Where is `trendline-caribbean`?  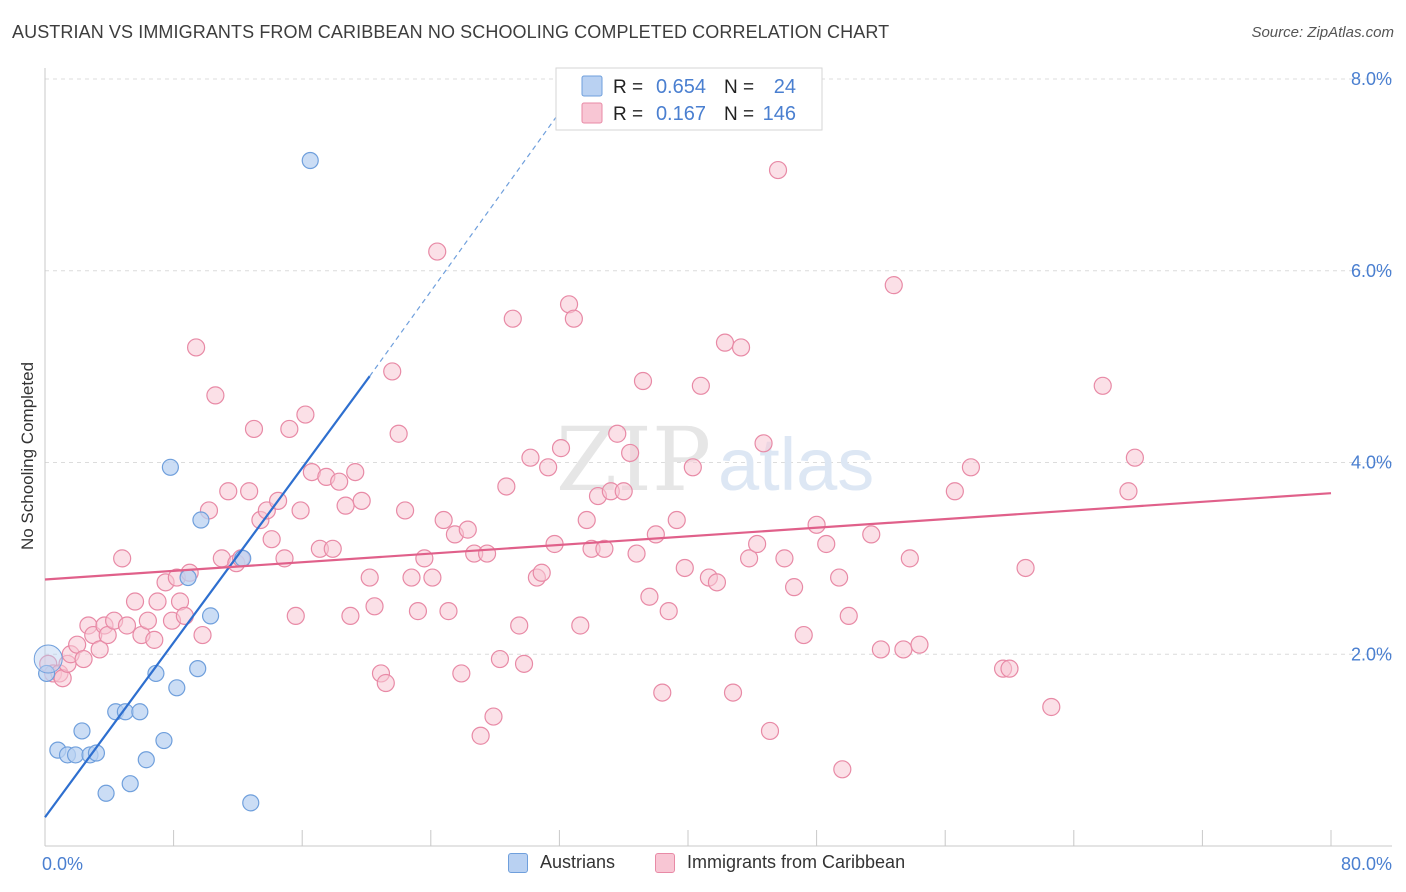 trendline-caribbean is located at coordinates (688, 536).